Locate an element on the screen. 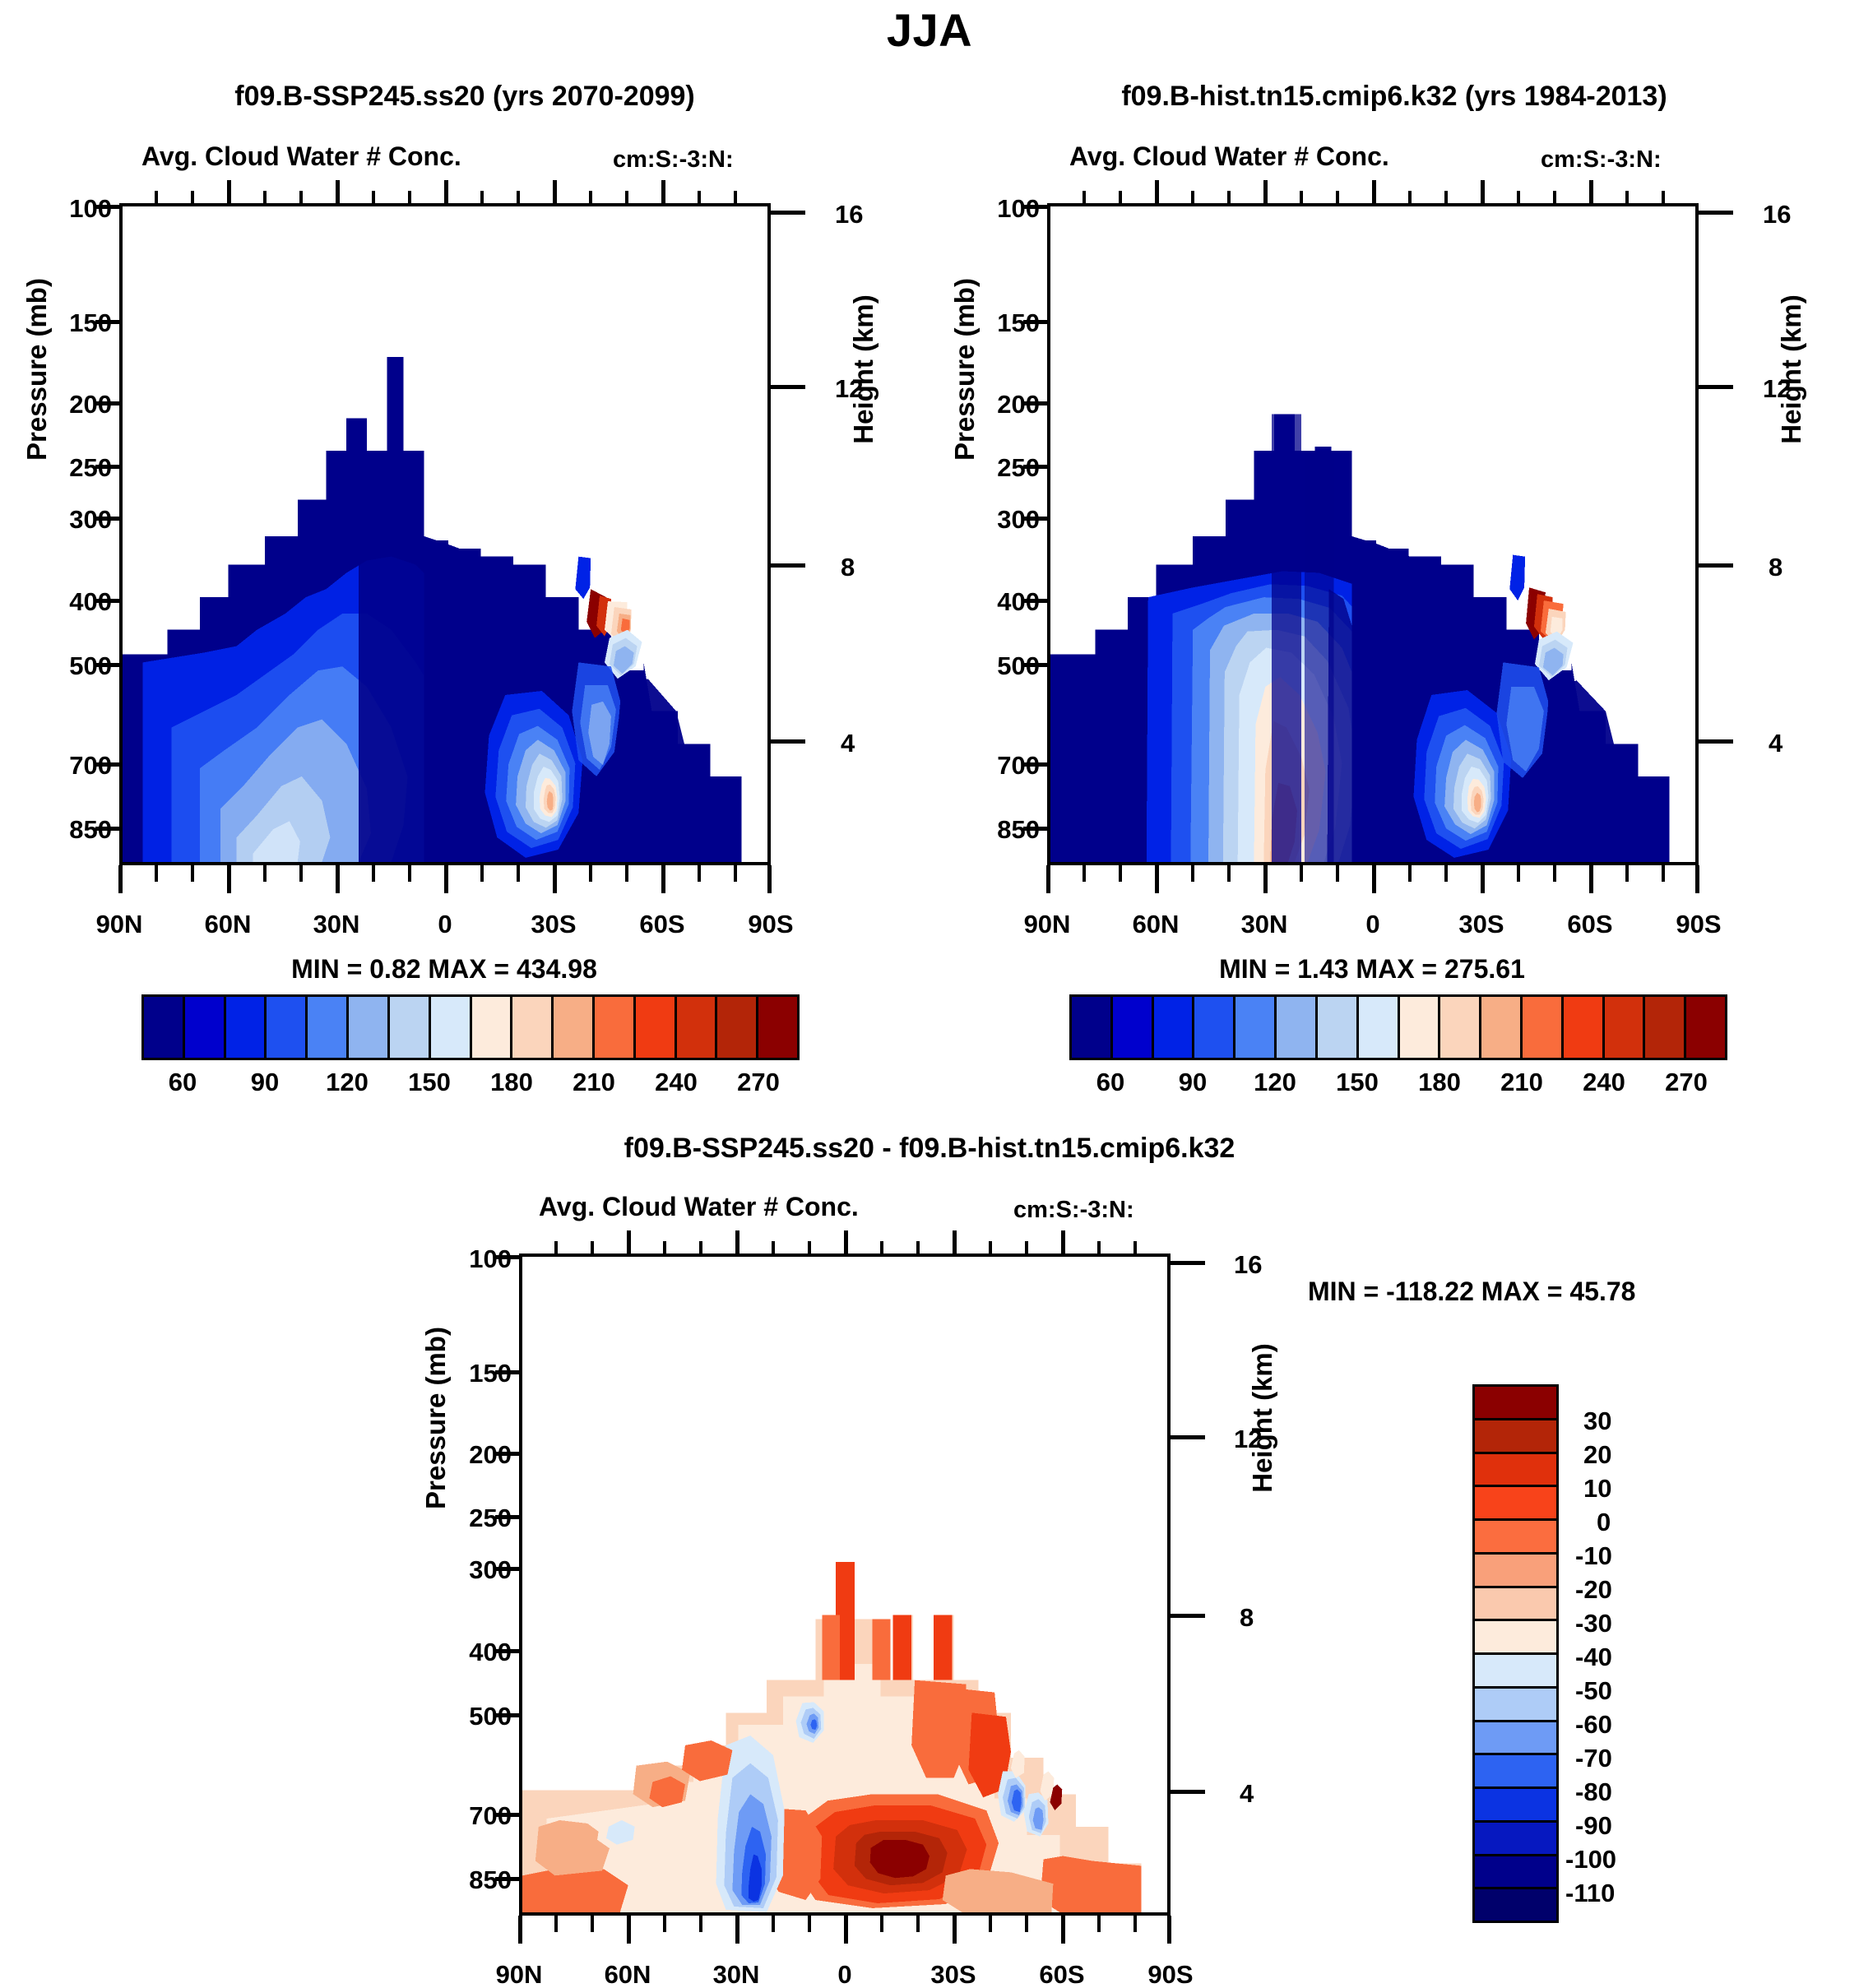 The width and height of the screenshot is (1859, 1988). colorbar-tick-label: -20 is located at coordinates (1593, 1590).